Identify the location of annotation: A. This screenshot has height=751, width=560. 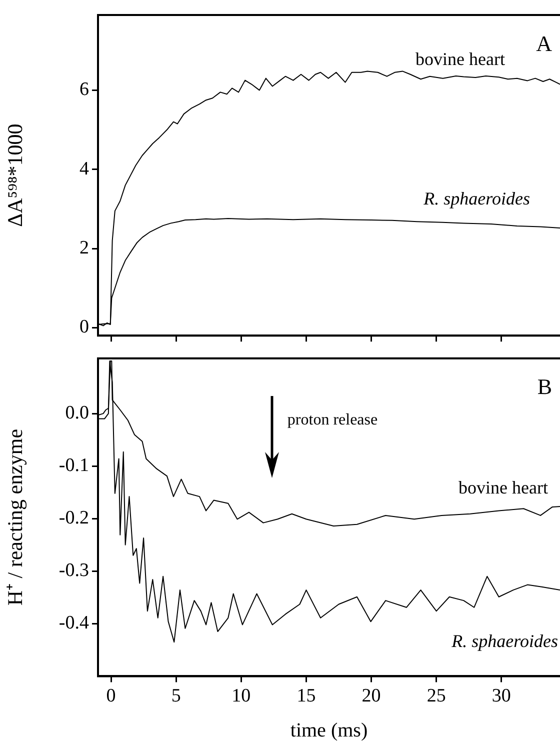
(544, 43).